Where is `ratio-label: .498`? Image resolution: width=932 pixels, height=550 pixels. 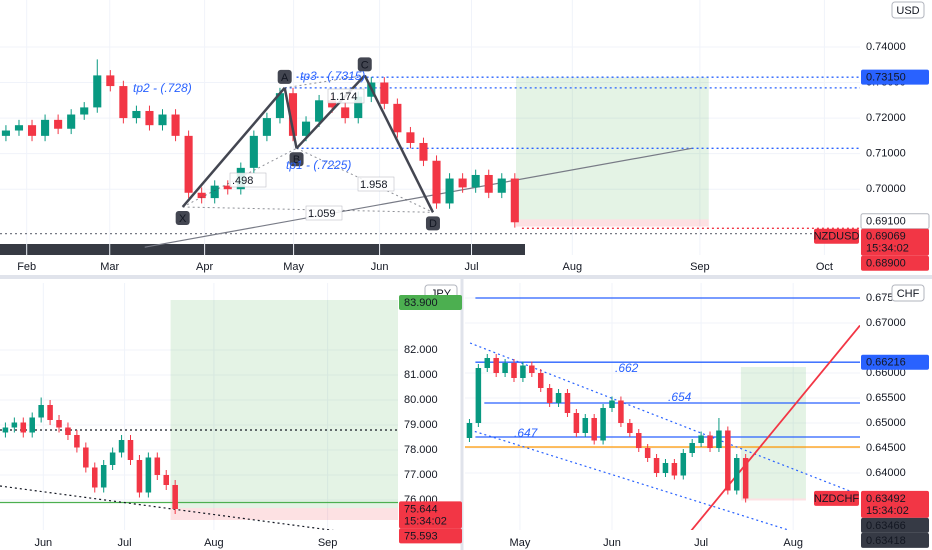 ratio-label: .498 is located at coordinates (242, 181).